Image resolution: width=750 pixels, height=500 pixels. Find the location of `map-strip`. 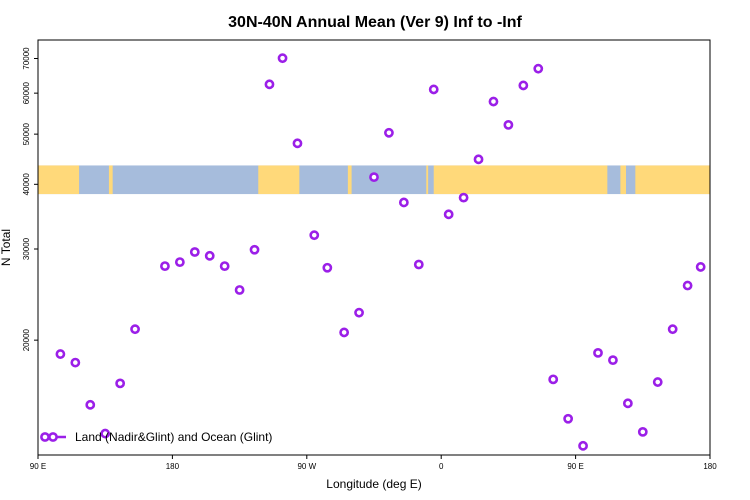

map-strip is located at coordinates (374, 180).